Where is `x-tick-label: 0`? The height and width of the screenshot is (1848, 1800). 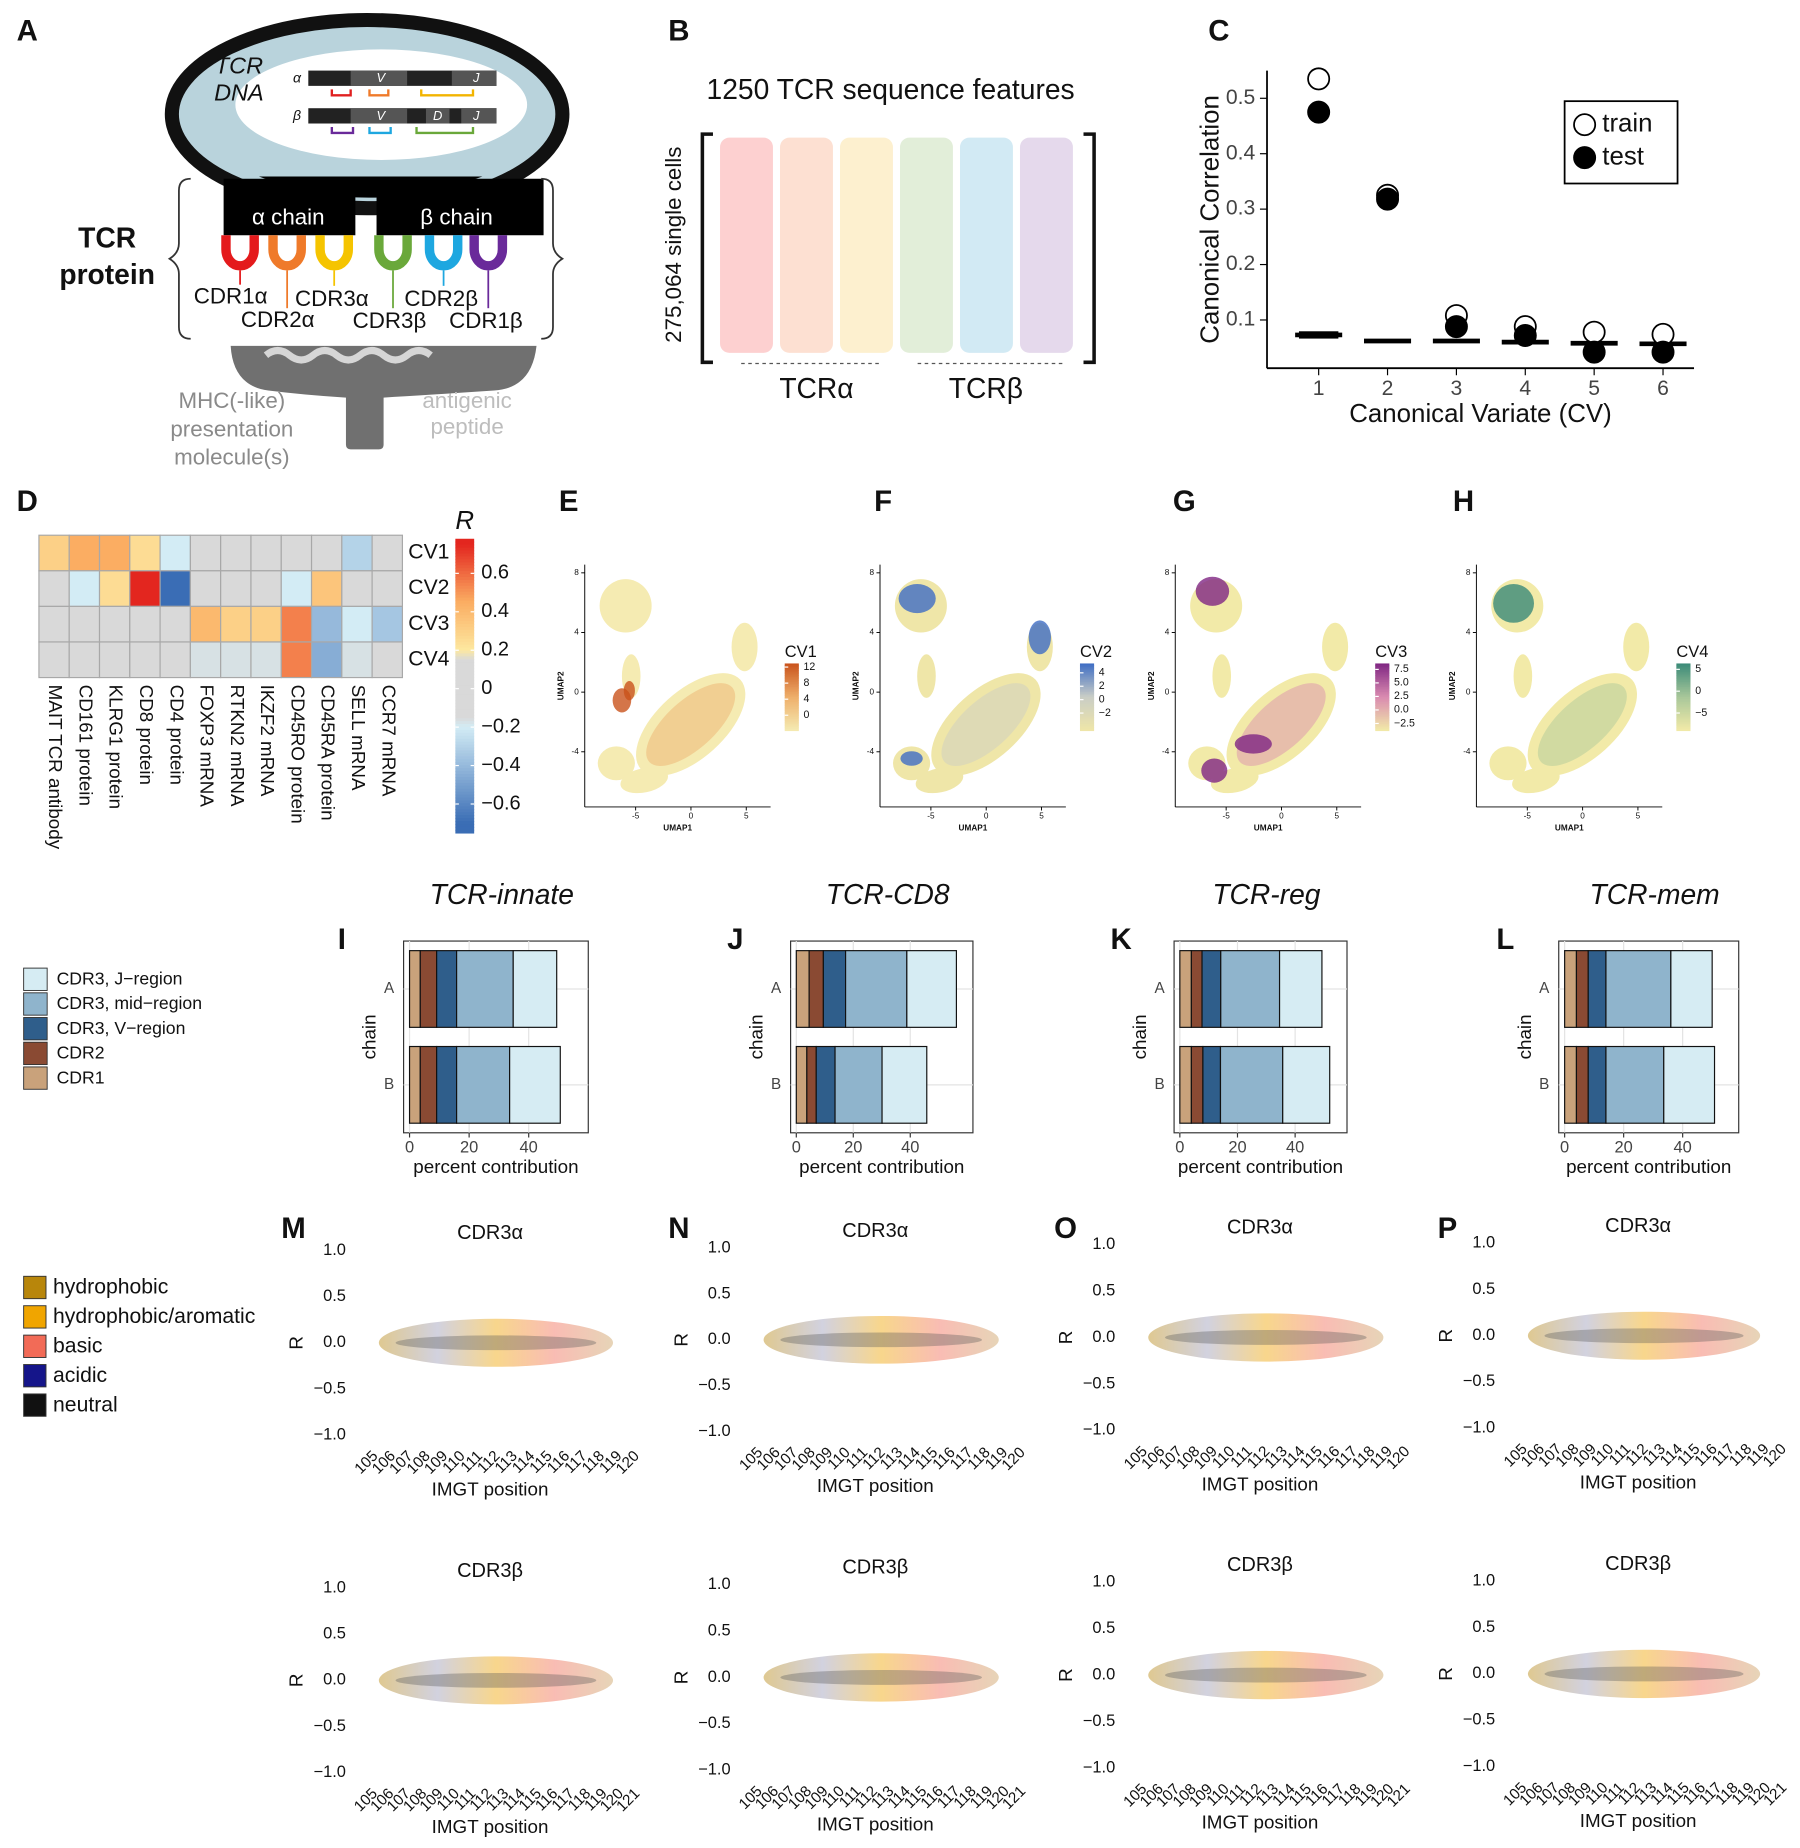 x-tick-label: 0 is located at coordinates (1564, 1147).